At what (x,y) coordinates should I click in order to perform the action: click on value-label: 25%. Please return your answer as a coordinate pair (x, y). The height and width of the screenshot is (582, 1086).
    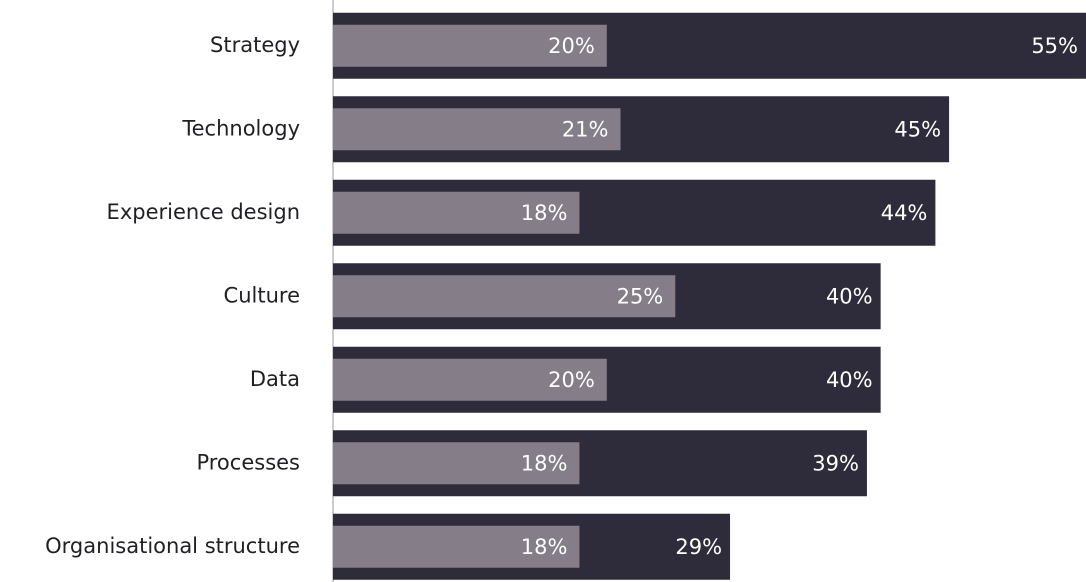
    Looking at the image, I should click on (640, 296).